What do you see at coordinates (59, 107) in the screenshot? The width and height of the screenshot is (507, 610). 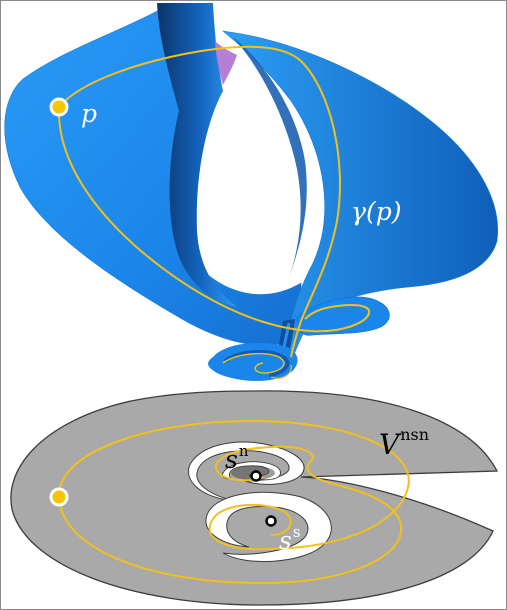 I see `point-p-marker` at bounding box center [59, 107].